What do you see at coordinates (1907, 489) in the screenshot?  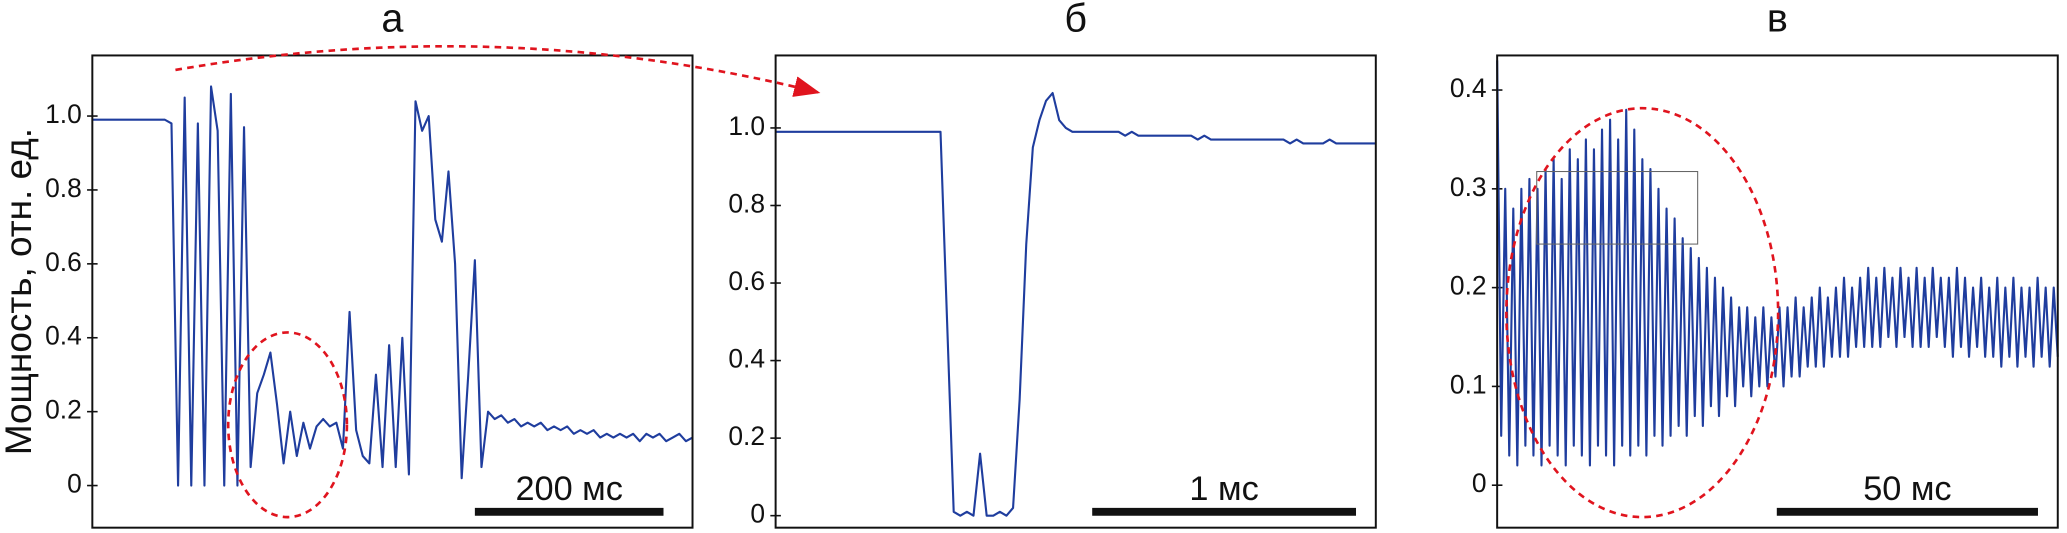 I see `scale-bar-label: 50 мс` at bounding box center [1907, 489].